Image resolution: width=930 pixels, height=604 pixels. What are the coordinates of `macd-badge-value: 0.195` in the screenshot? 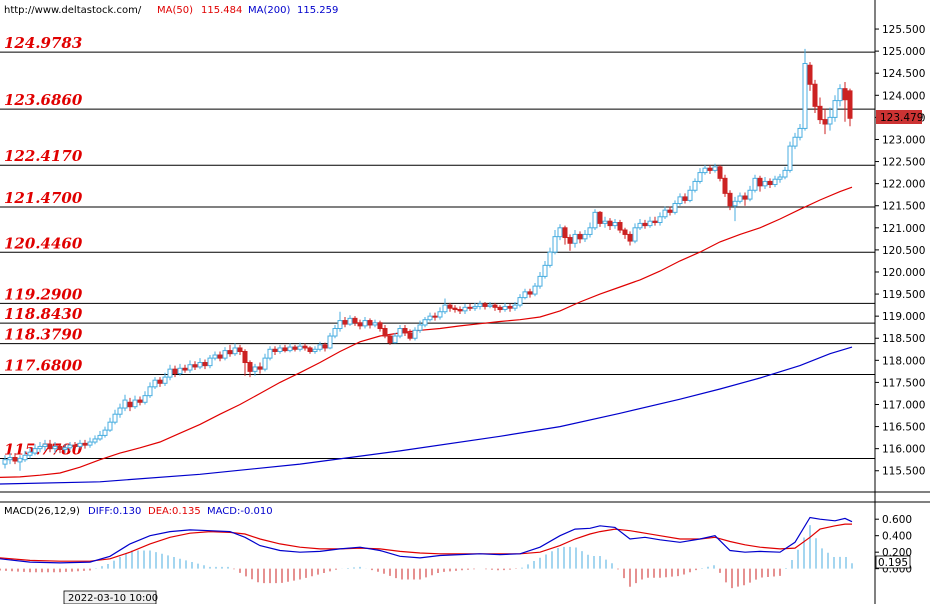 It's located at (893, 563).